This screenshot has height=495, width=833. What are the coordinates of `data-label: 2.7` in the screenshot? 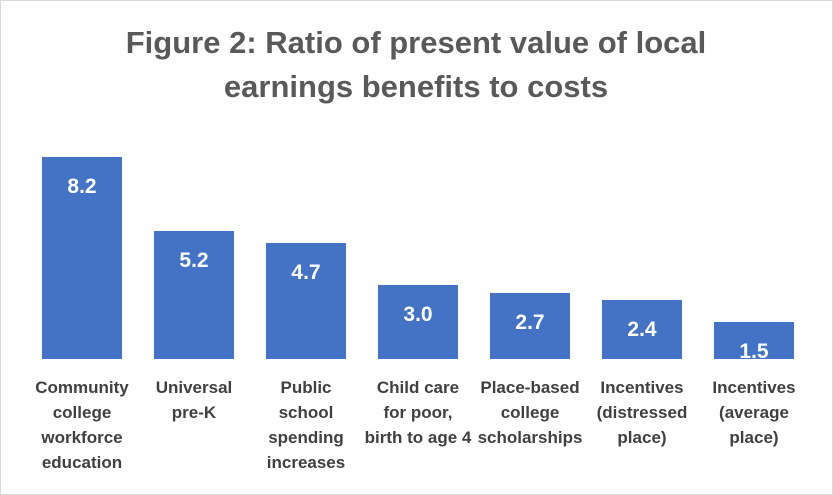 It's located at (530, 322).